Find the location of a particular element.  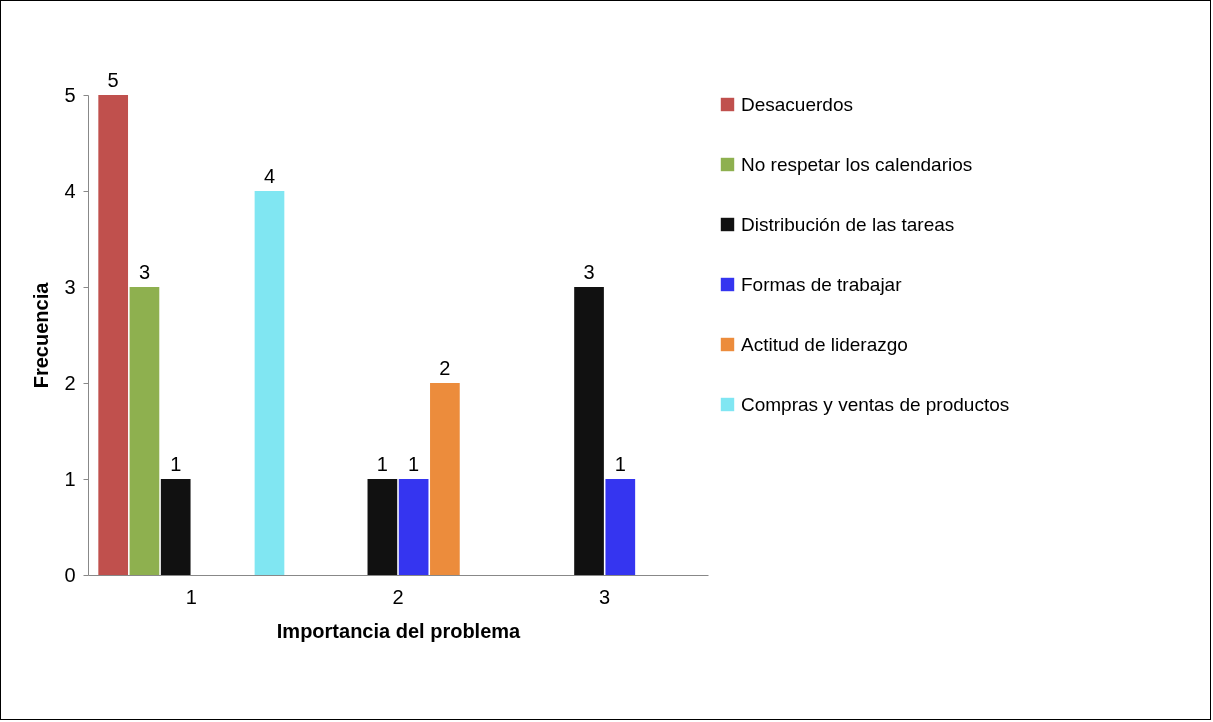

y-tick-label: 4 is located at coordinates (70, 190).